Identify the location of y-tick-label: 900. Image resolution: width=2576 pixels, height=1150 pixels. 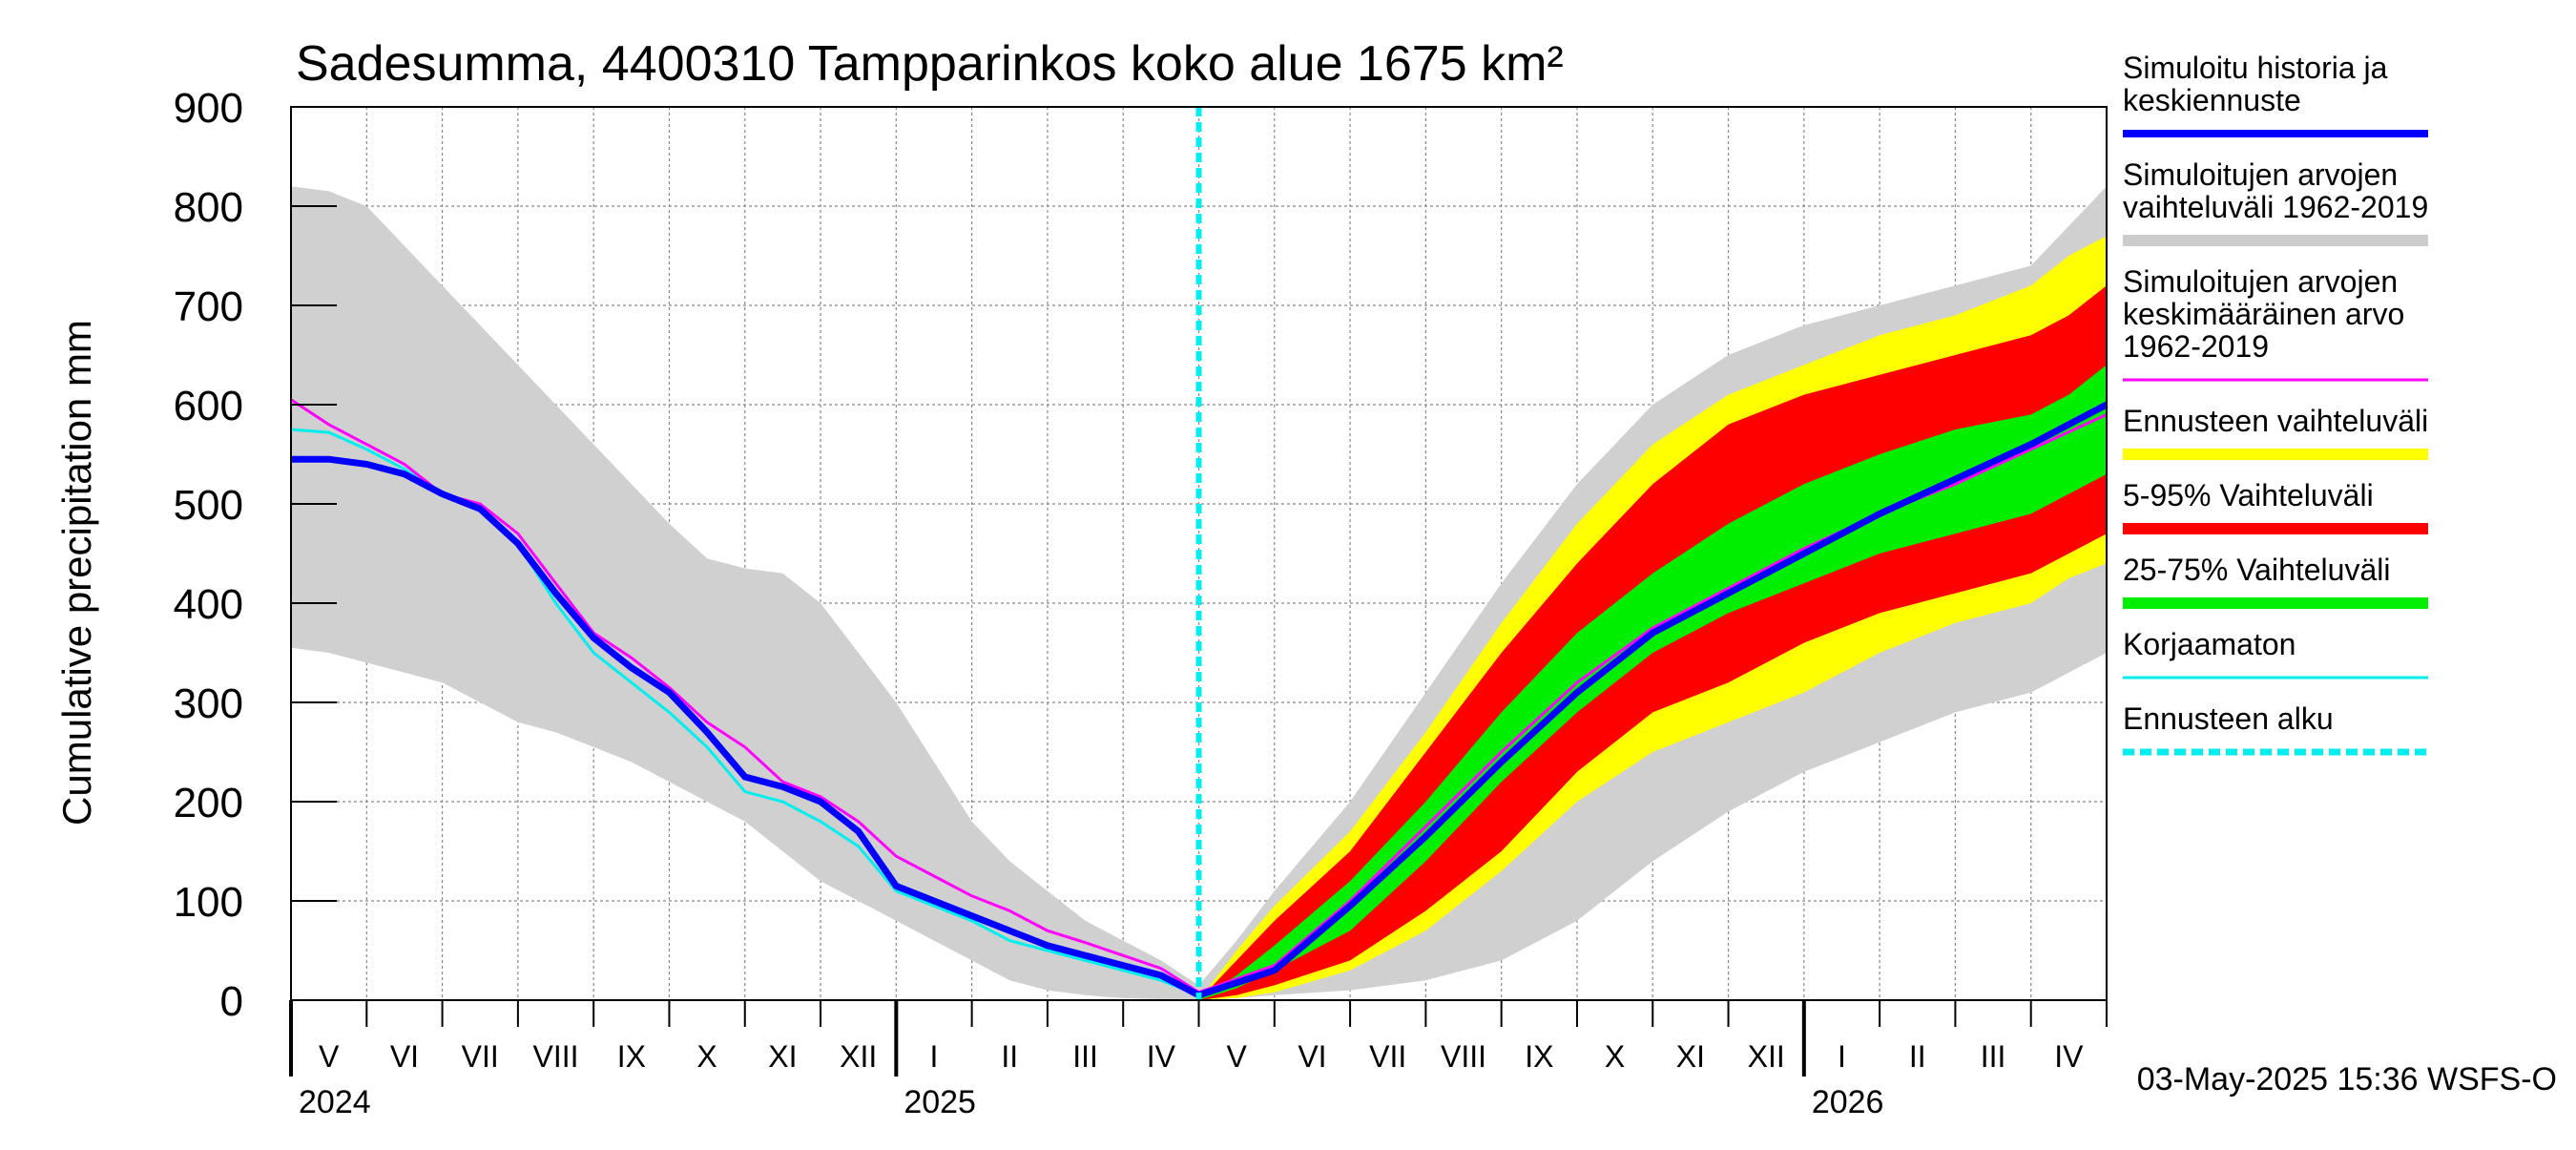
(208, 108).